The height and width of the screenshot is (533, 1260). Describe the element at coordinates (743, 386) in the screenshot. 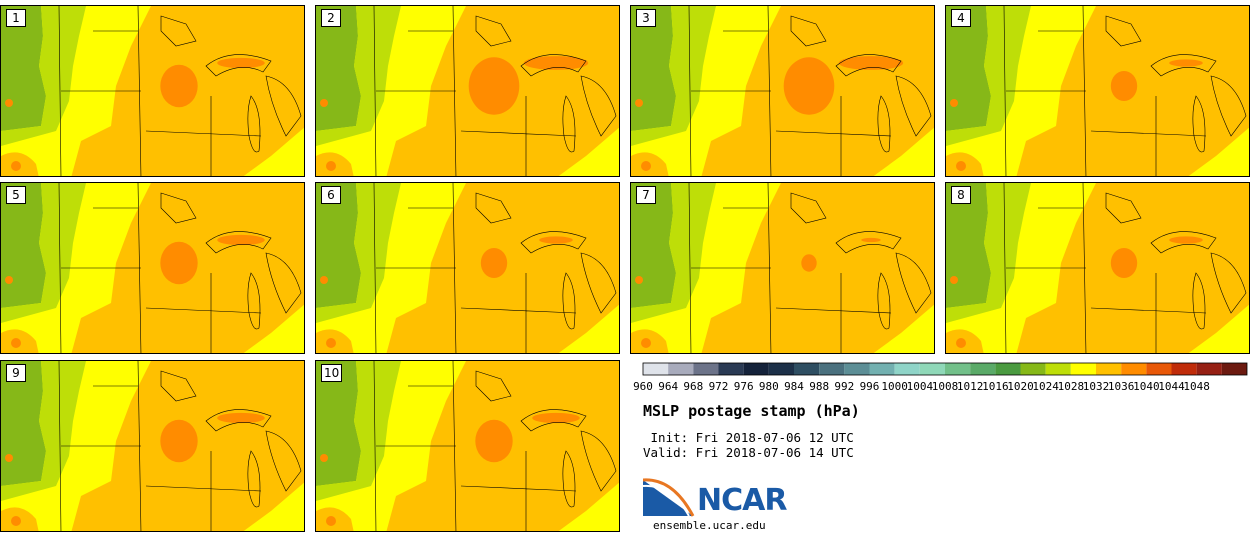

I see `colorbar-tick-label: 976` at that location.